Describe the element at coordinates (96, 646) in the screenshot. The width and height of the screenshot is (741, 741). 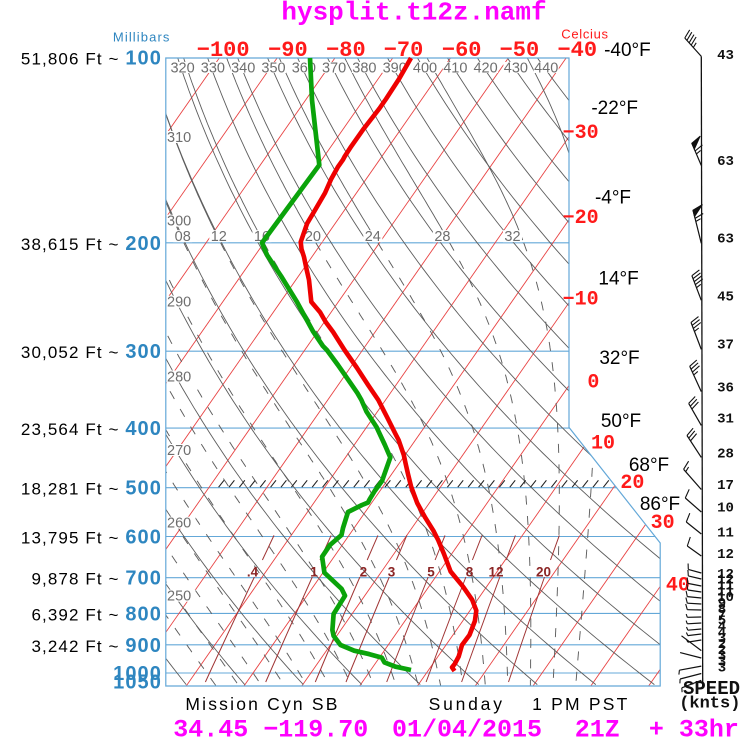
I see `svg-text: 3,242 Ft ~ 900` at that location.